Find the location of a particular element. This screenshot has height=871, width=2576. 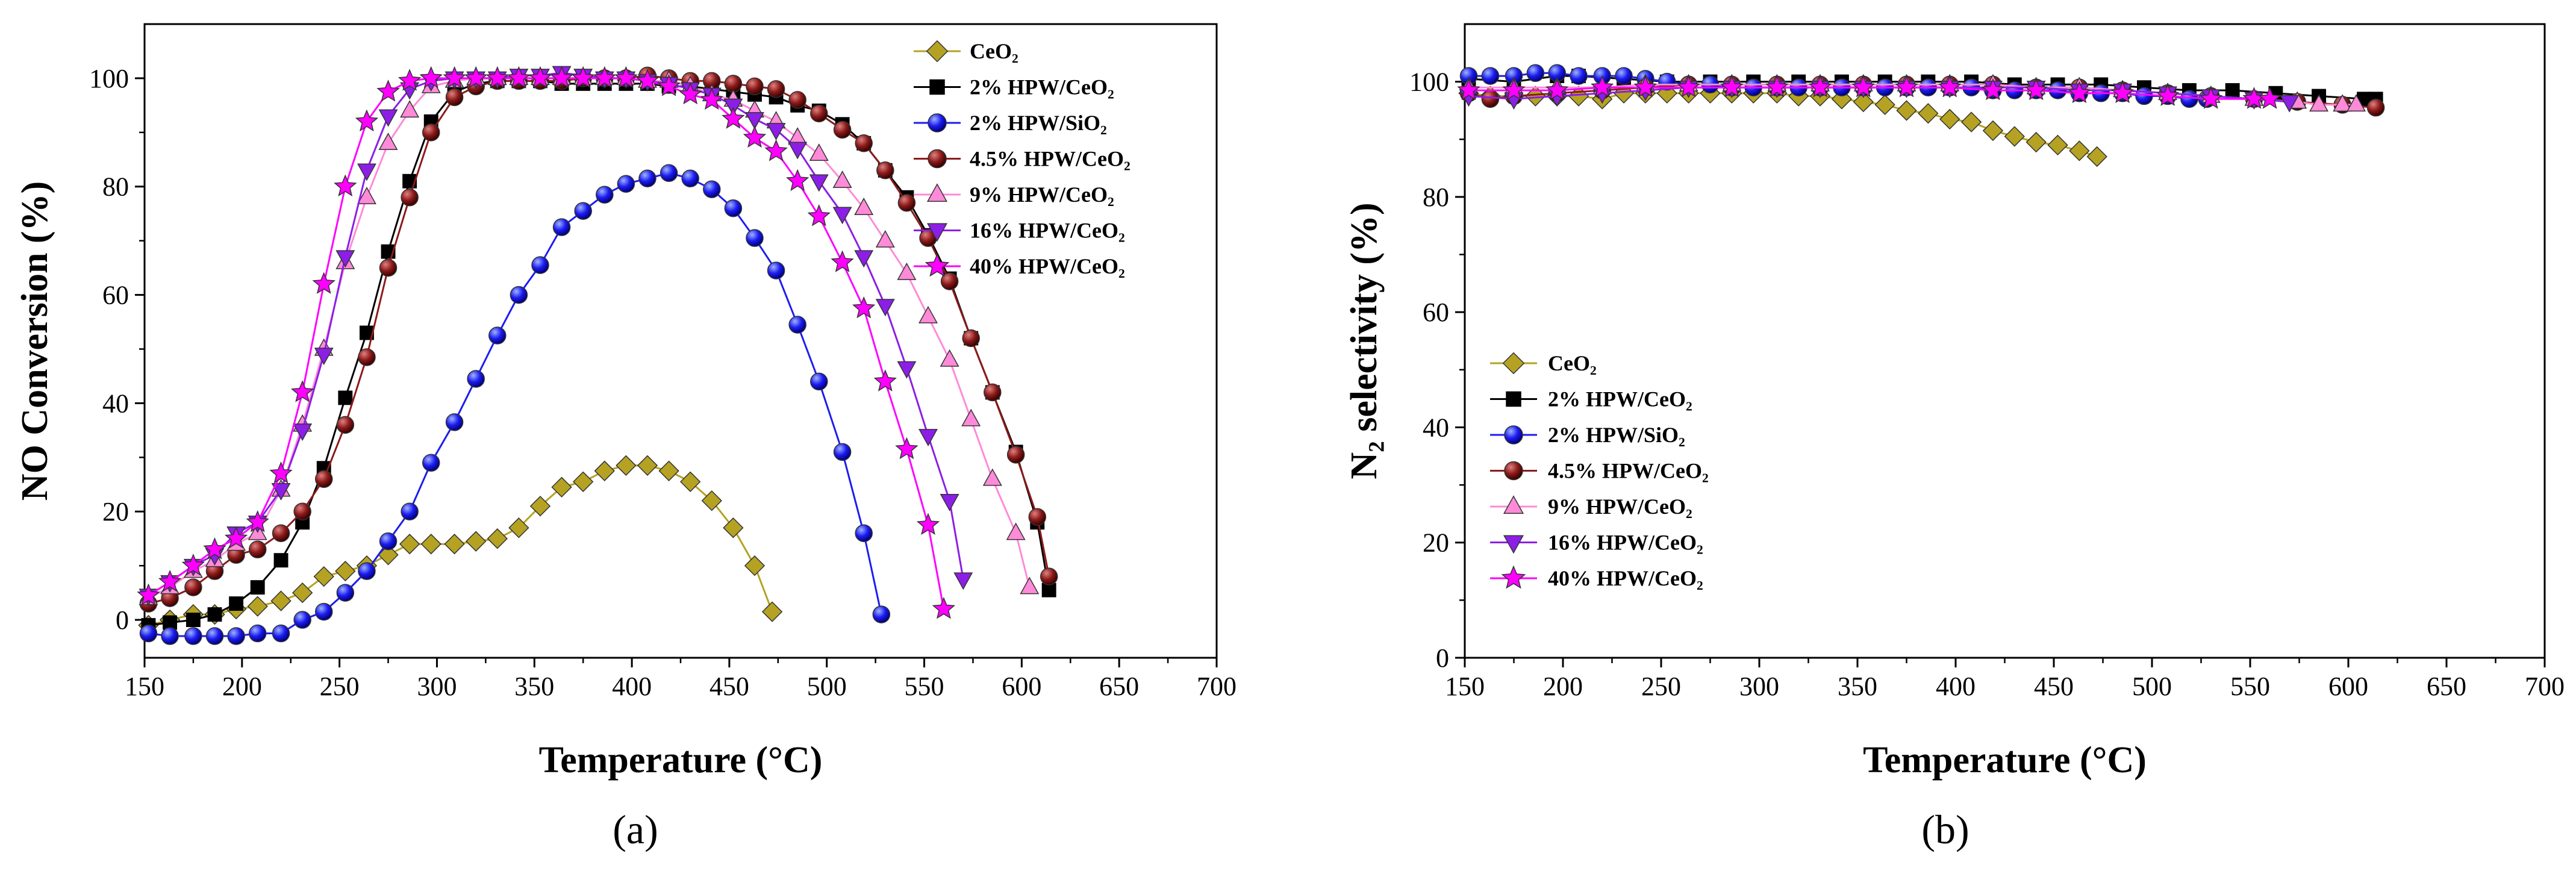

legend-label: 4.5% HPW/CeO₂ is located at coordinates (1628, 471).